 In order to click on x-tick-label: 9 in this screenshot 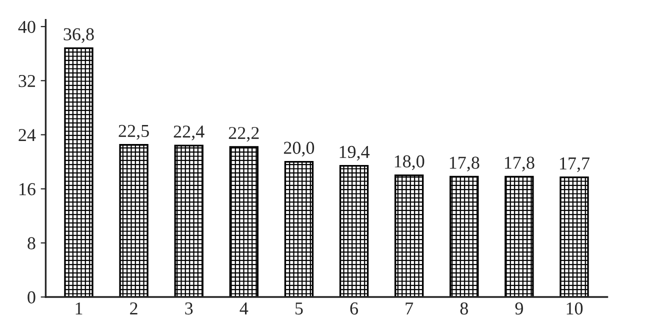, I will do `click(519, 308)`.